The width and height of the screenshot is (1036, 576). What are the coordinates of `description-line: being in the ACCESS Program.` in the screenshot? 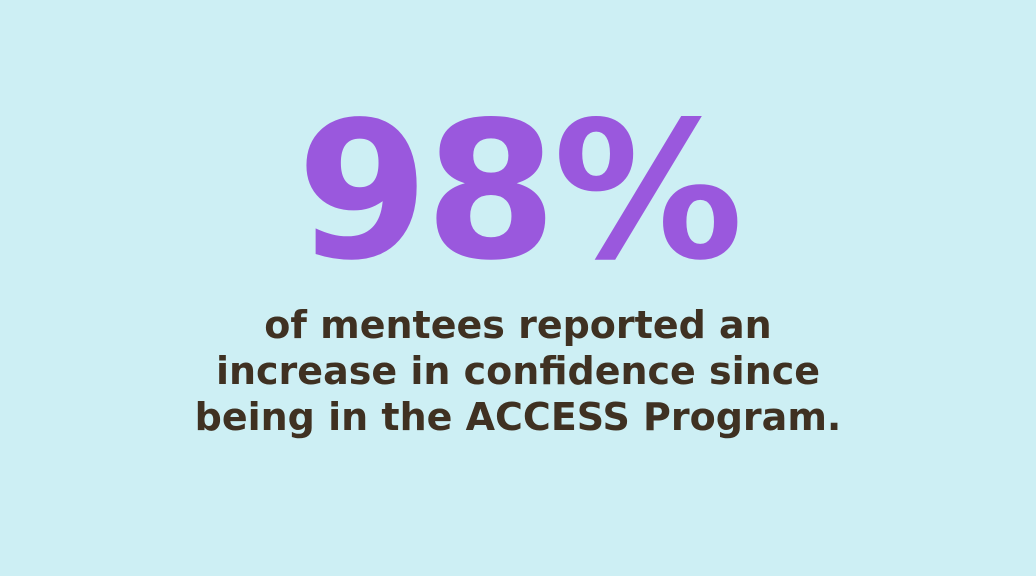 It's located at (518, 417).